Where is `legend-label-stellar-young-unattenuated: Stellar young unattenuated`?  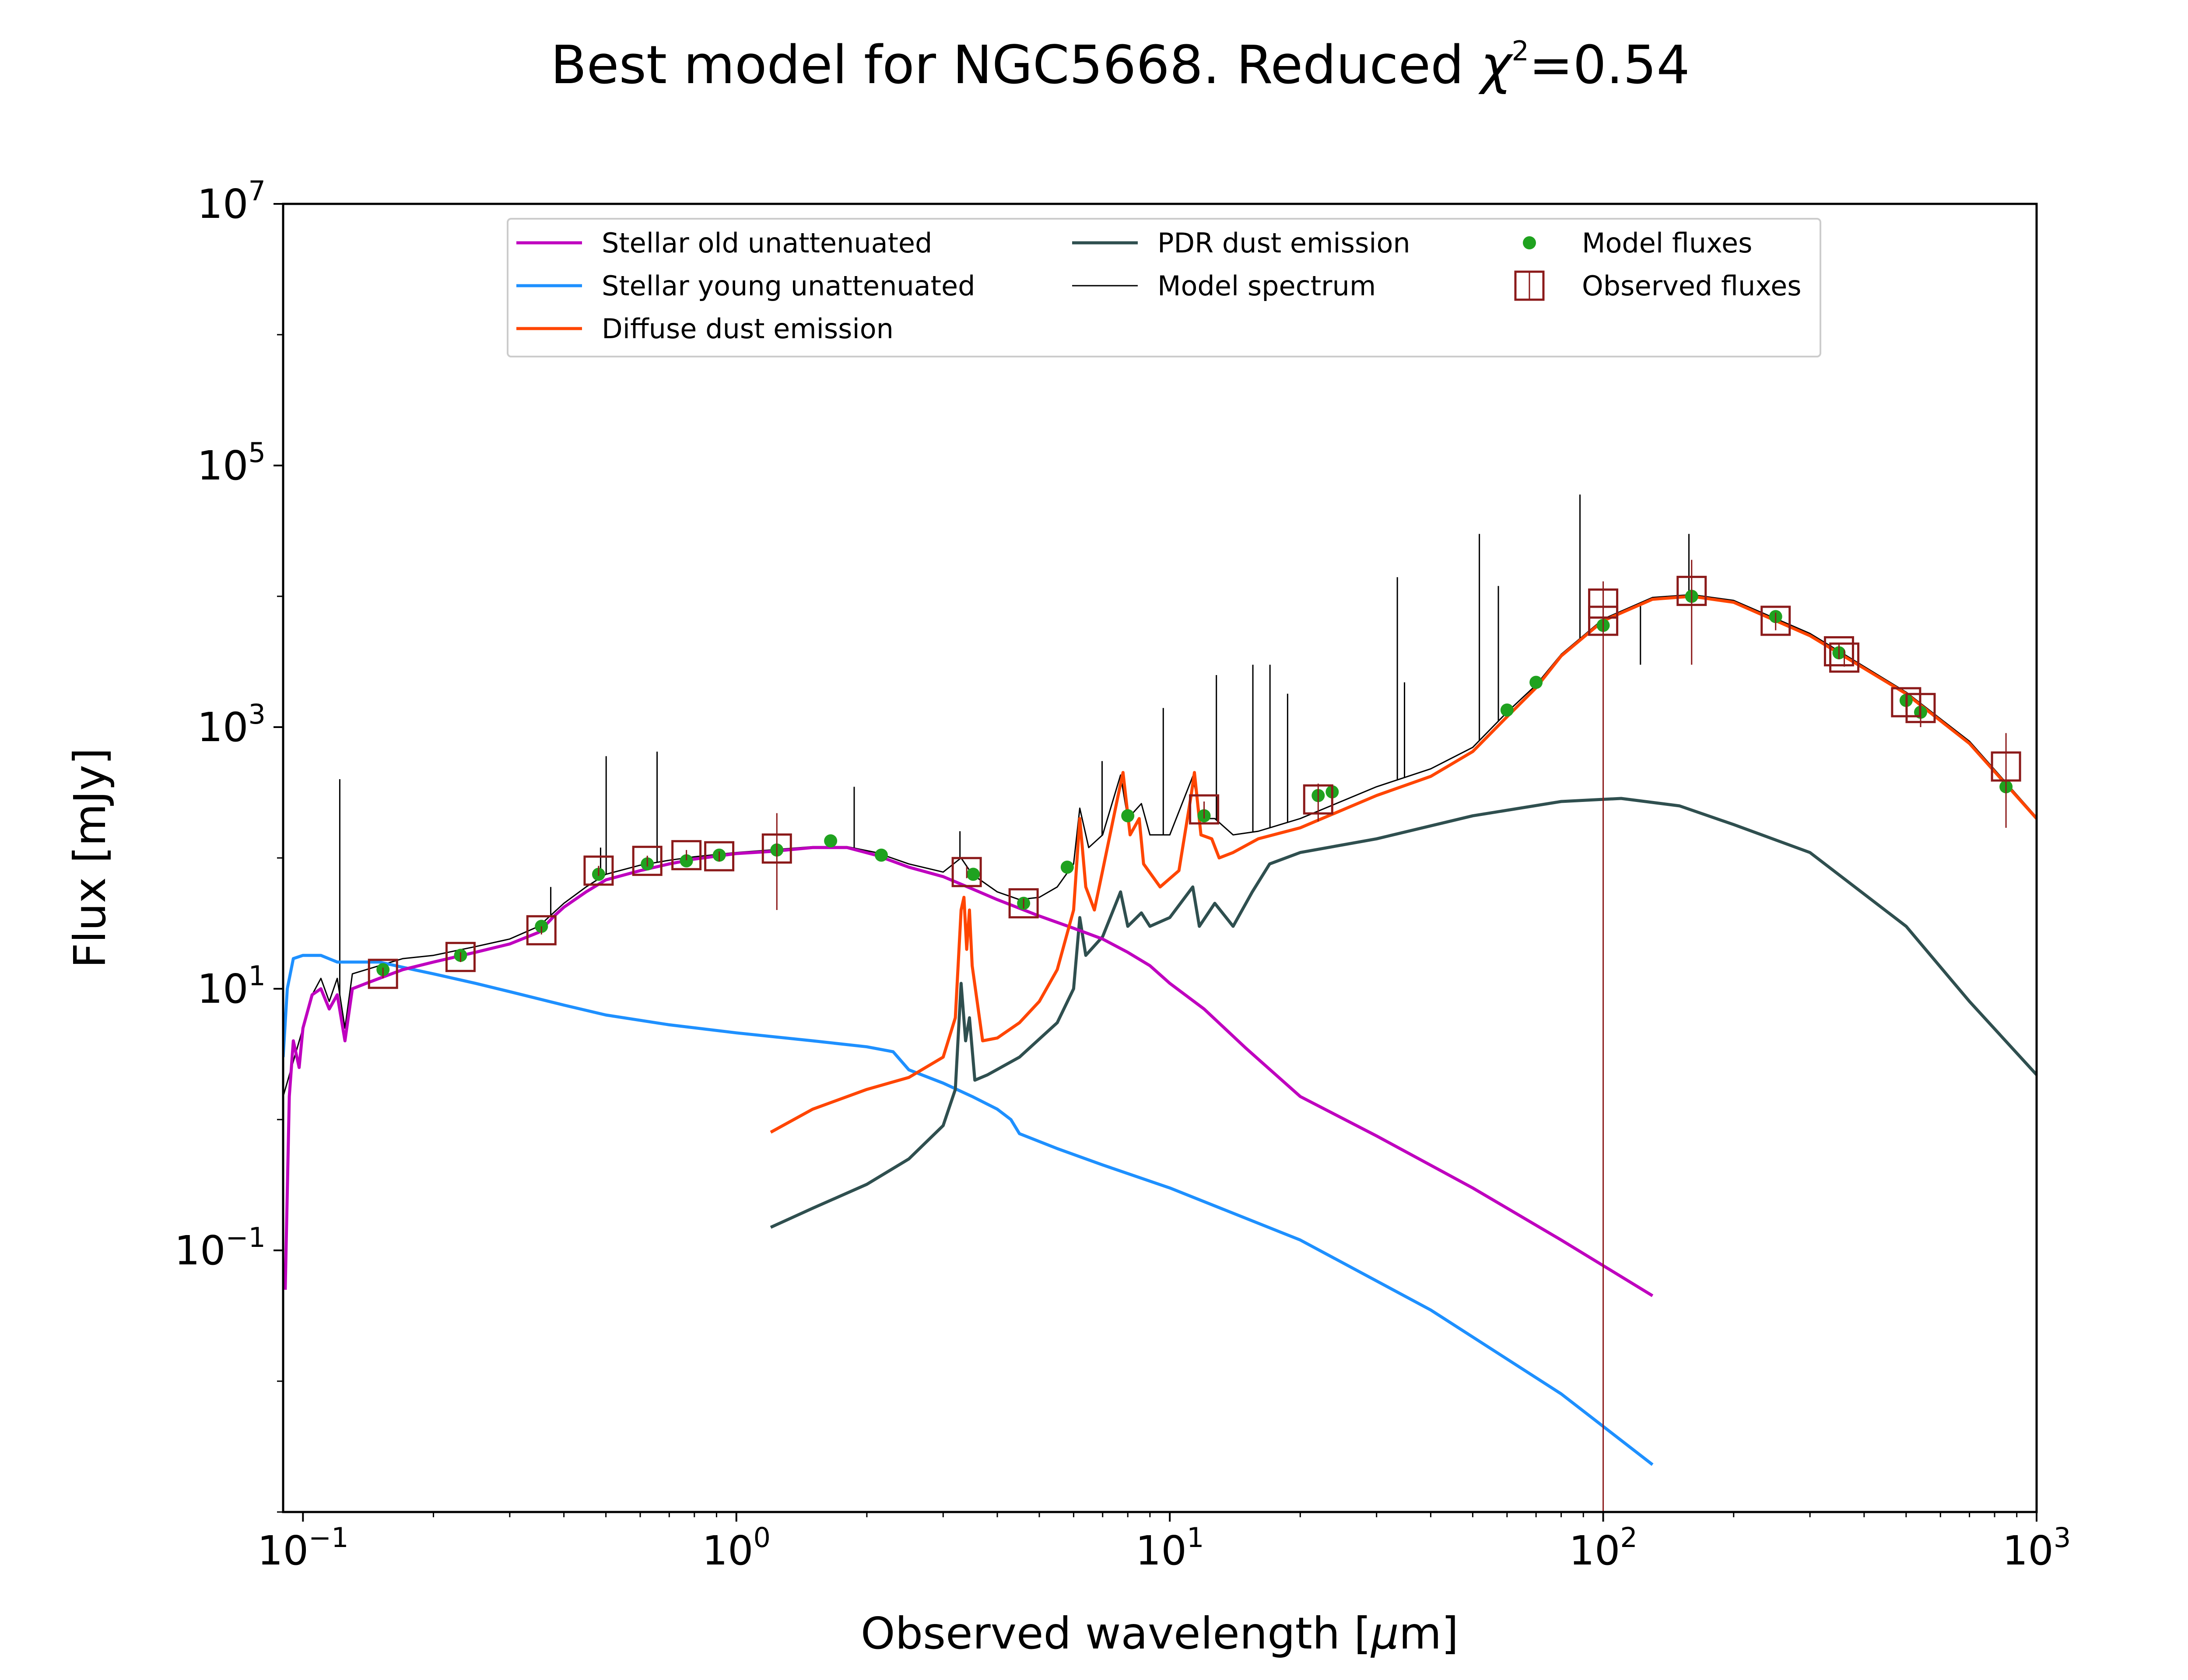 legend-label-stellar-young-unattenuated: Stellar young unattenuated is located at coordinates (789, 286).